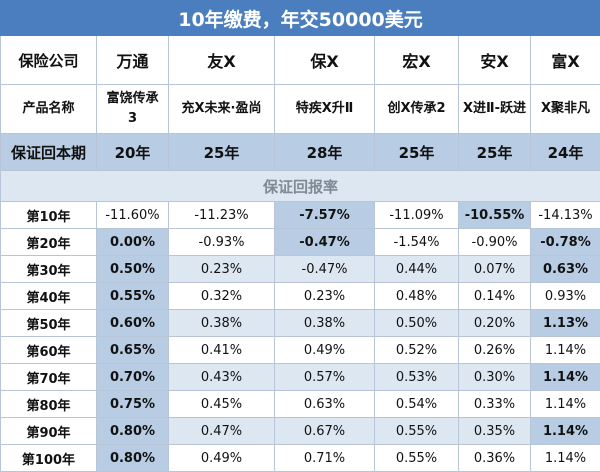 Image resolution: width=600 pixels, height=472 pixels. Describe the element at coordinates (48, 242) in the screenshot. I see `year-label: 第20年` at that location.